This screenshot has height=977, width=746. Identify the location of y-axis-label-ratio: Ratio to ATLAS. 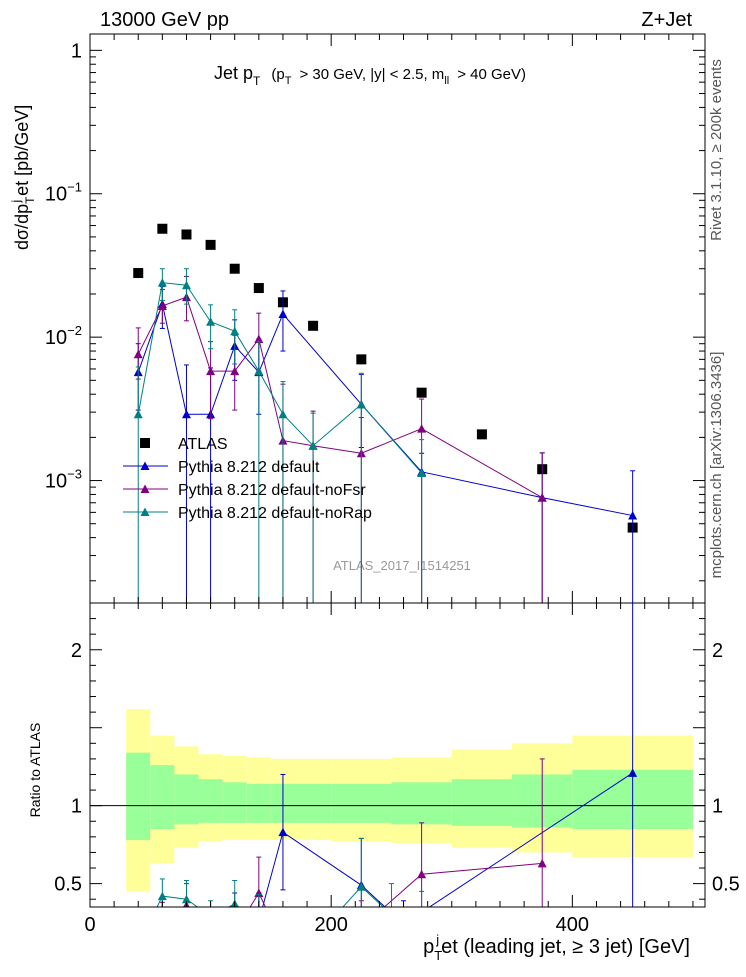
(35, 770).